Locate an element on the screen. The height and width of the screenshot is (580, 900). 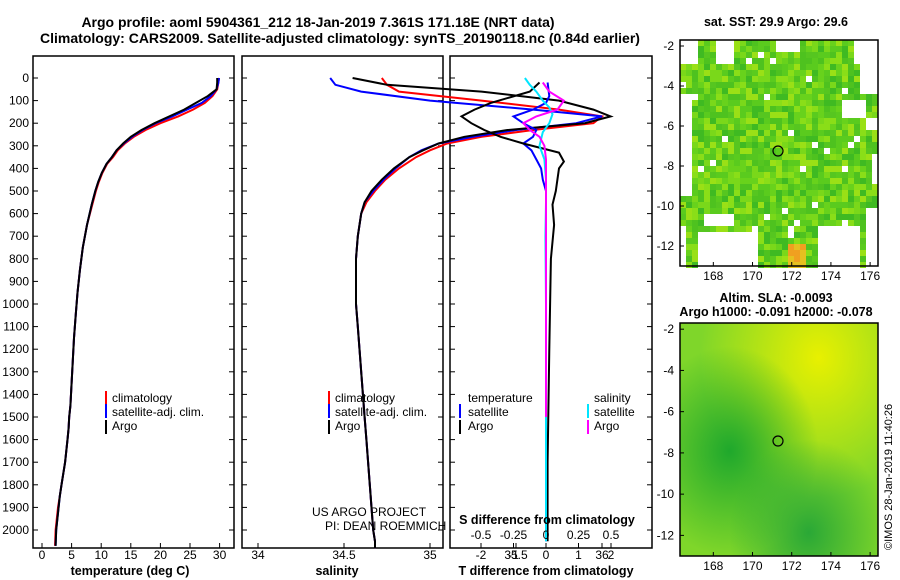
temp-tick-label: 10 is located at coordinates (102, 555).